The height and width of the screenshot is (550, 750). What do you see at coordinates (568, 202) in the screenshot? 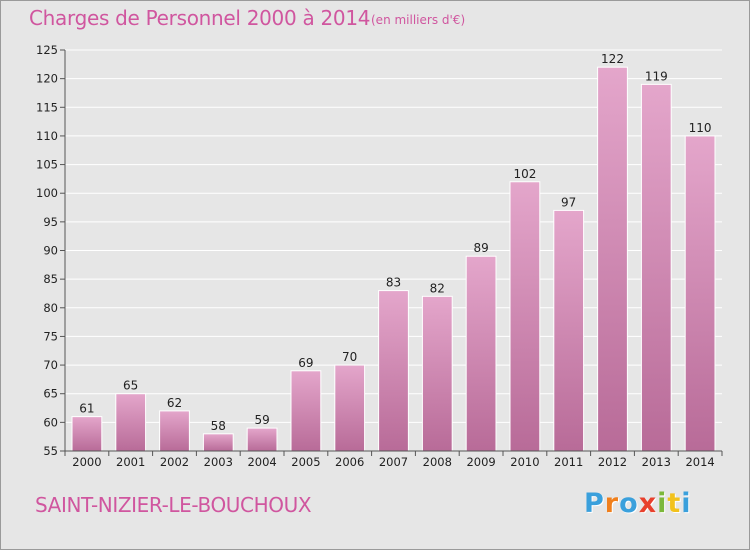
I see `data-label: 97` at bounding box center [568, 202].